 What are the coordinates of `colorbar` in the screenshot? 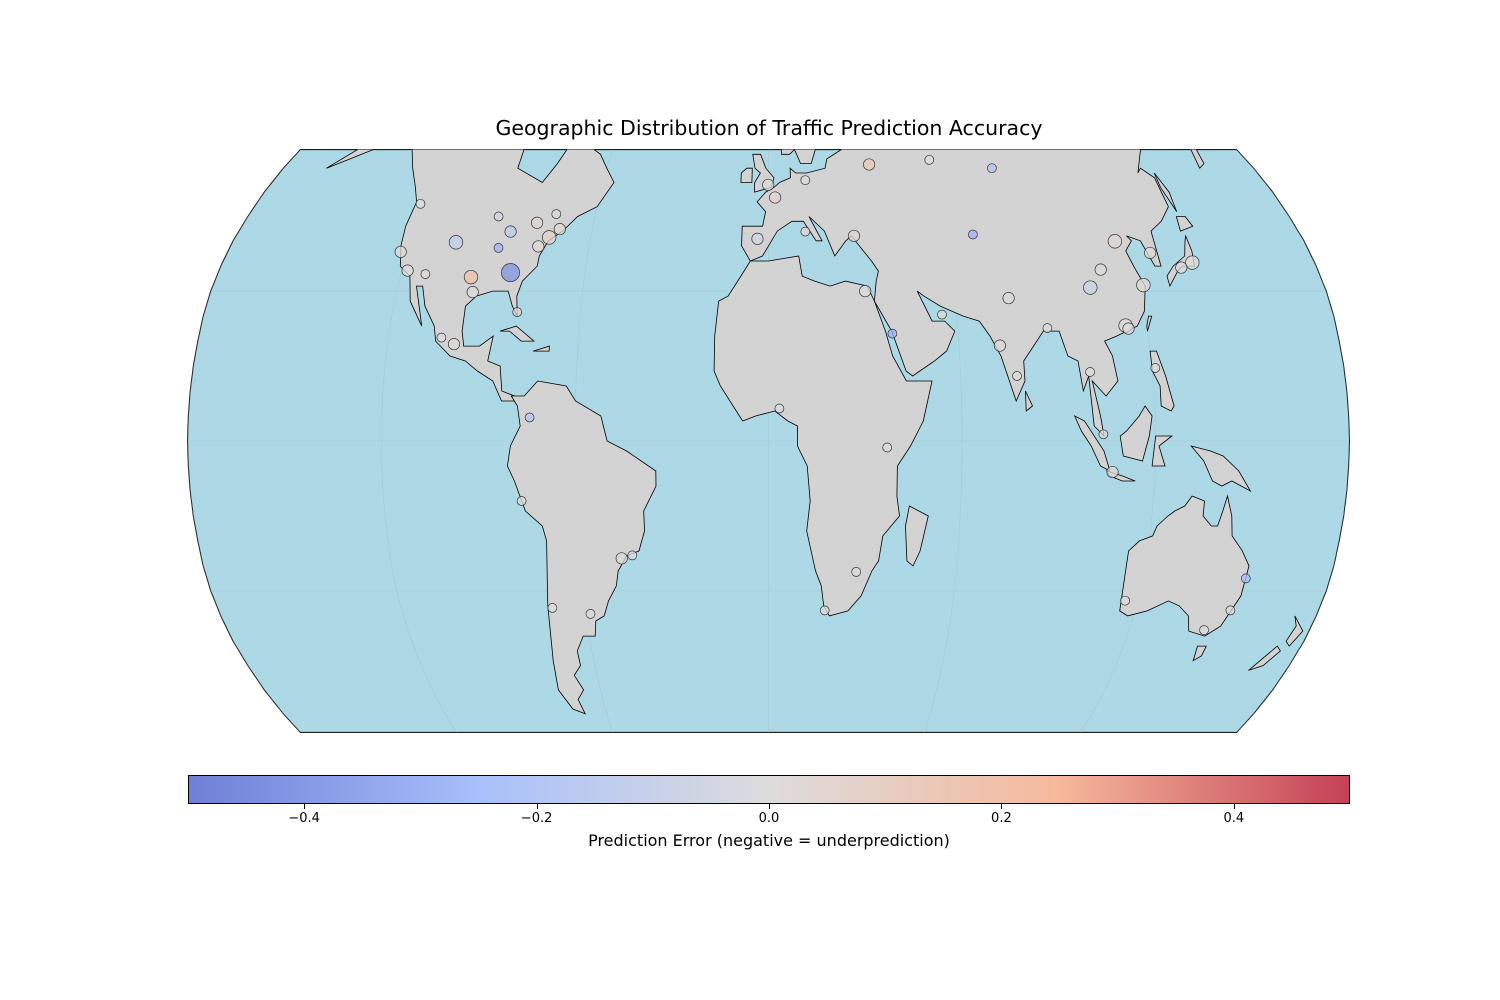 It's located at (769, 789).